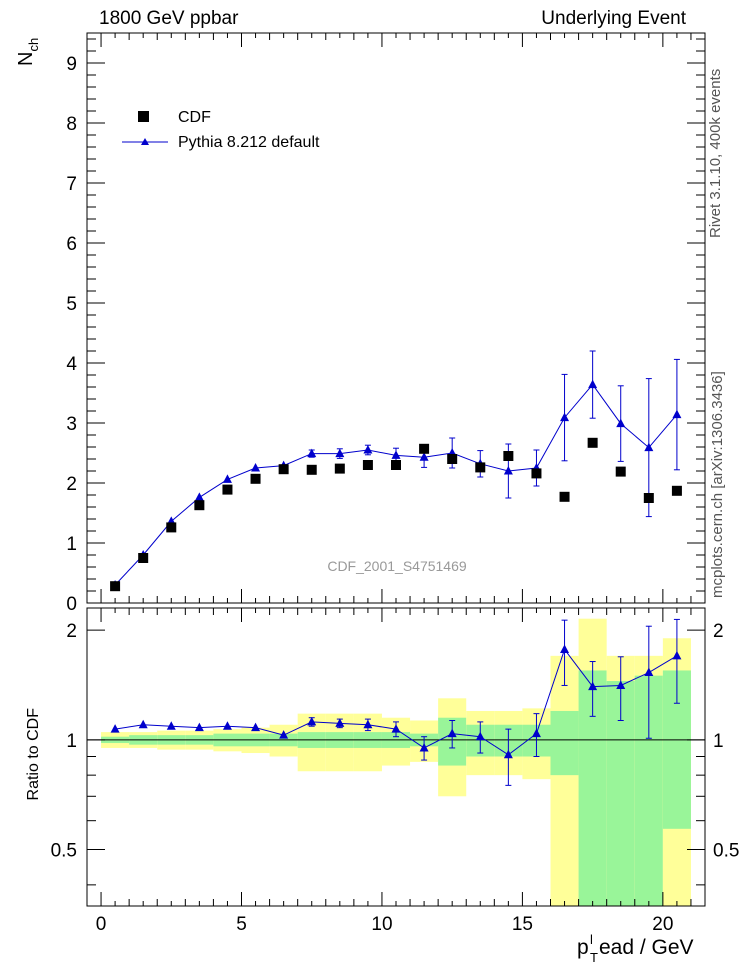 This screenshot has width=746, height=972. Describe the element at coordinates (564, 743) in the screenshot. I see `band-inner-bin` at that location.